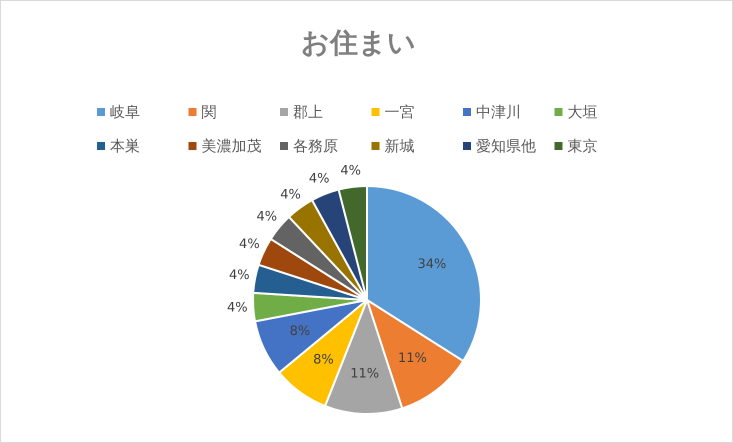  I want to click on legend-label: 大垣, so click(583, 112).